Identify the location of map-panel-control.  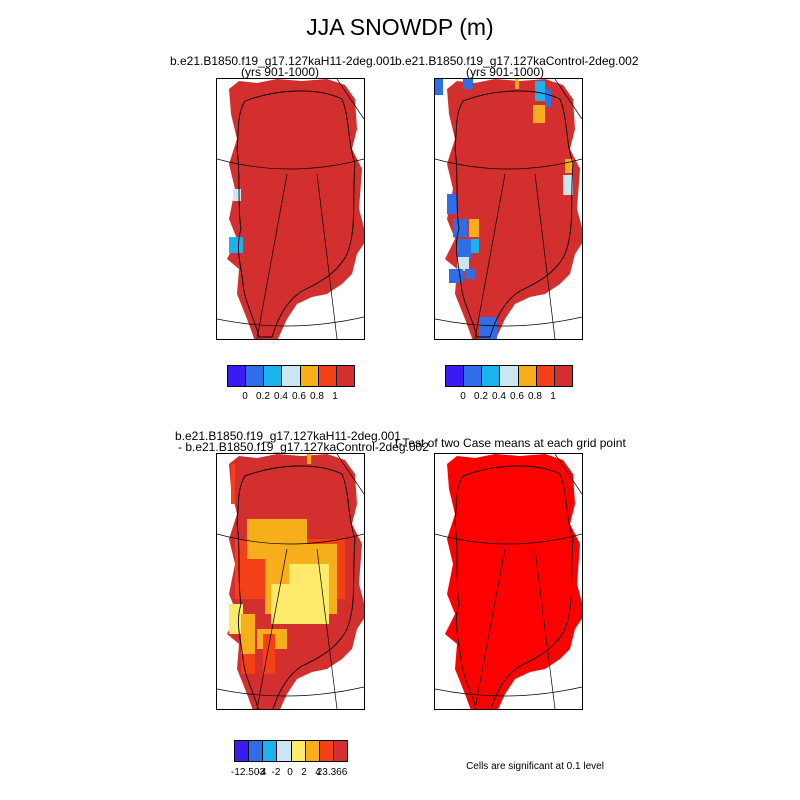
(508, 209).